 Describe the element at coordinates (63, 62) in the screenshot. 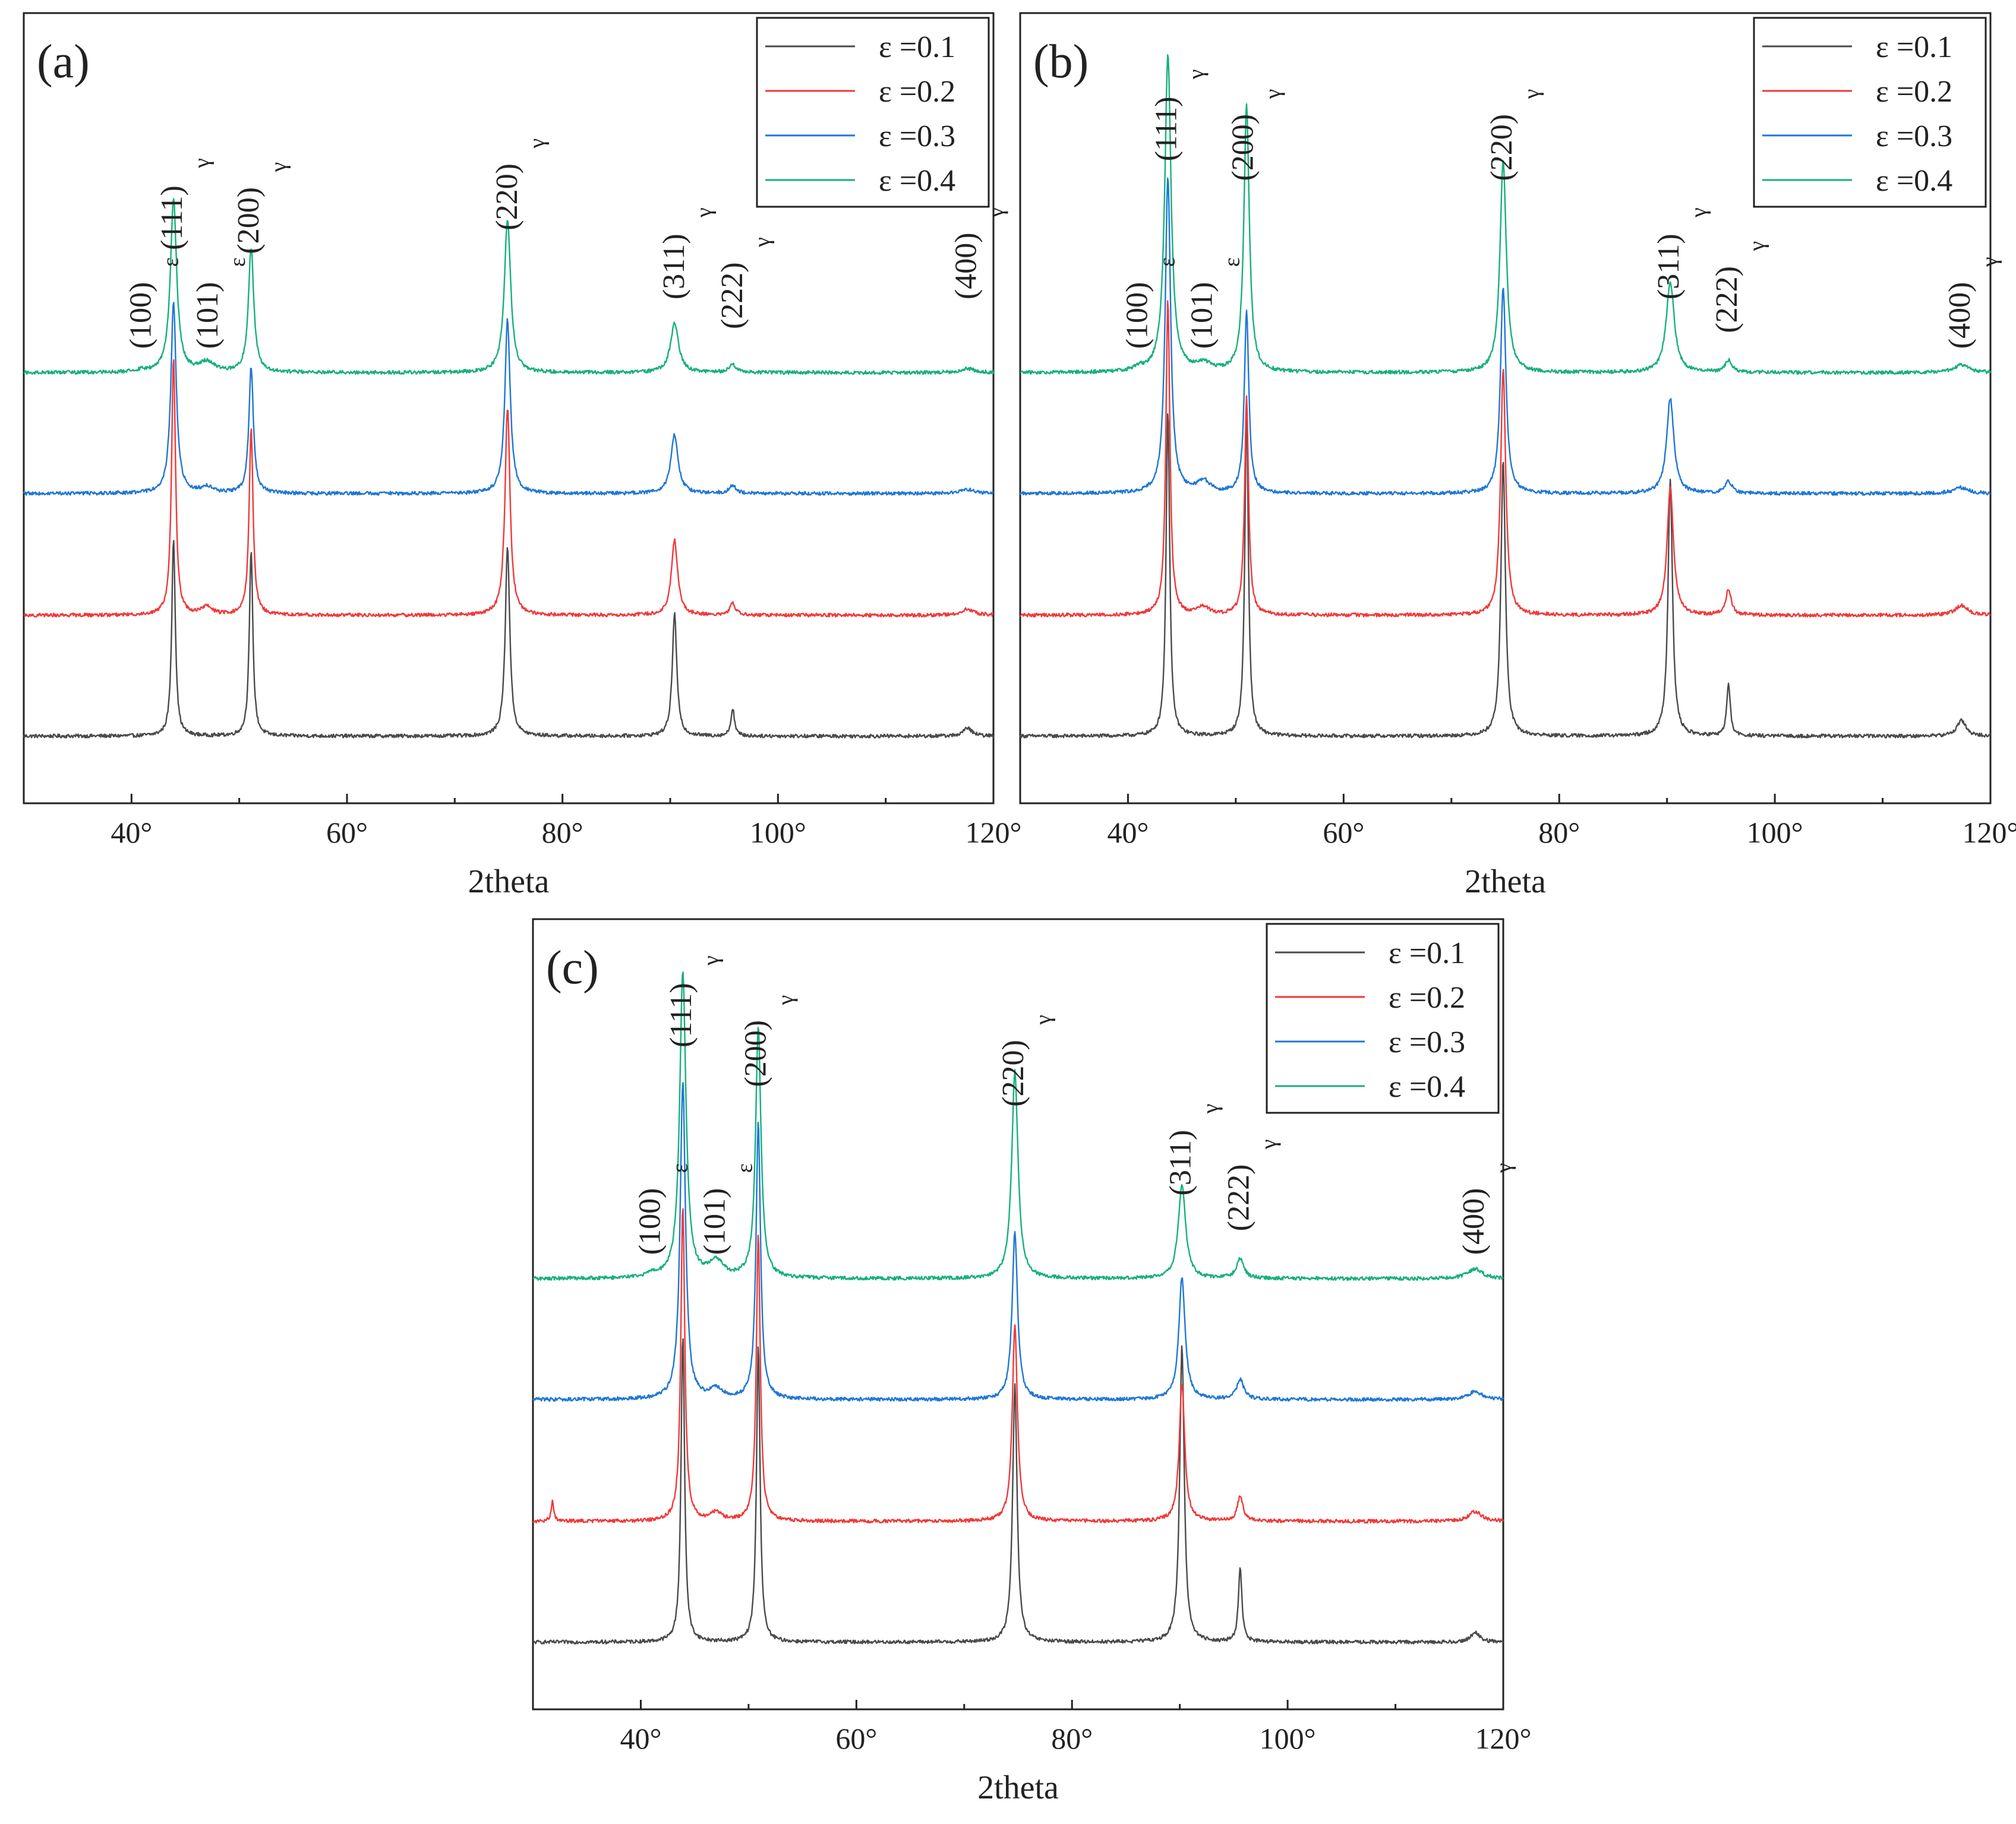

I see `panel-label: (a)` at that location.